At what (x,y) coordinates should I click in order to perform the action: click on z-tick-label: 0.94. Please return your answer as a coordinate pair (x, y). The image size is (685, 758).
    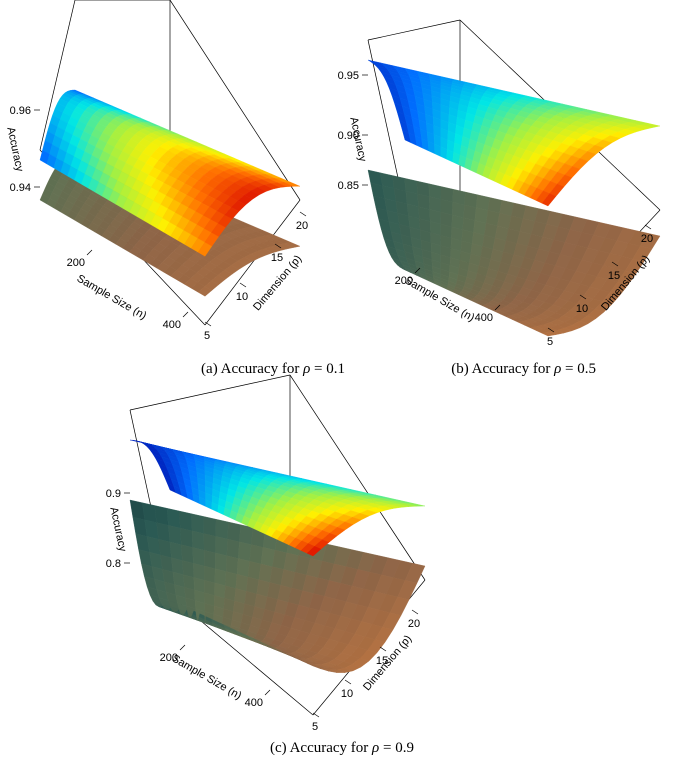
    Looking at the image, I should click on (20, 188).